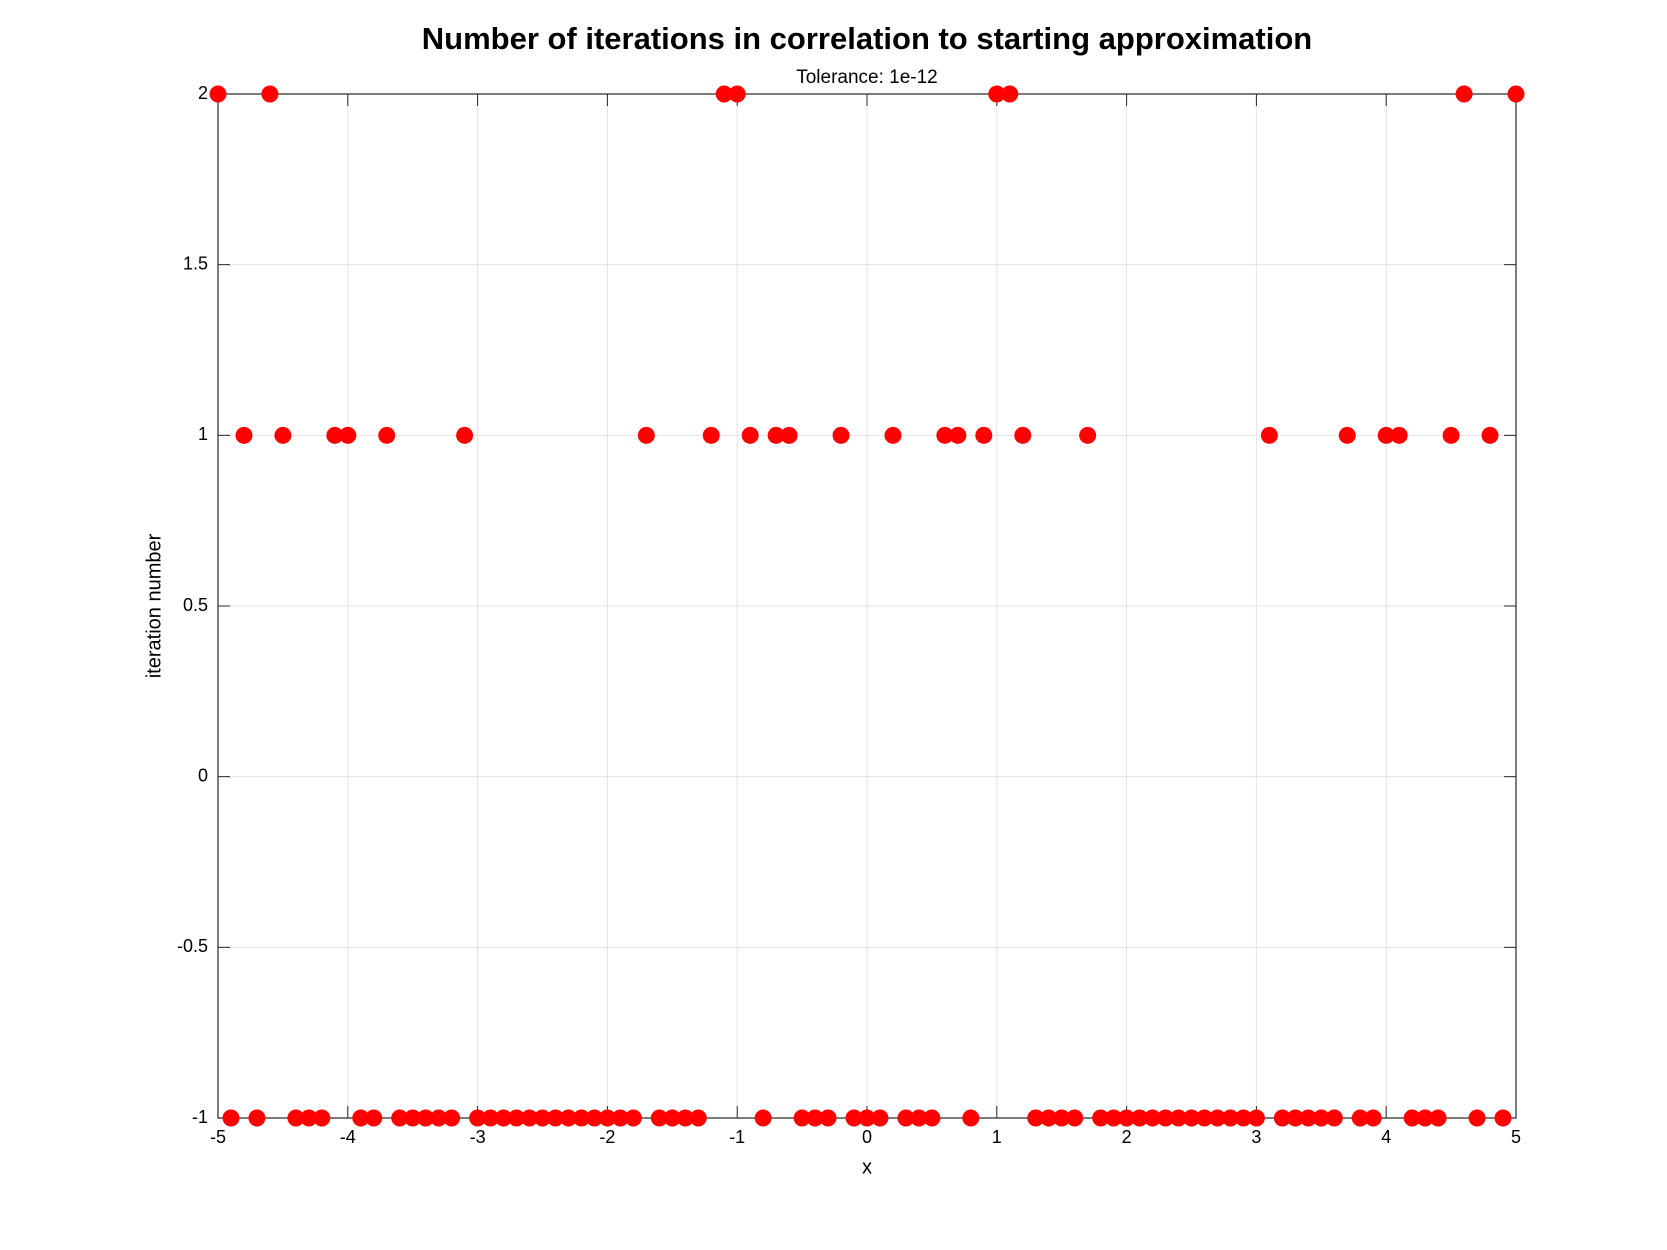 This screenshot has width=1667, height=1250. I want to click on y-axis-label: iteration number, so click(154, 605).